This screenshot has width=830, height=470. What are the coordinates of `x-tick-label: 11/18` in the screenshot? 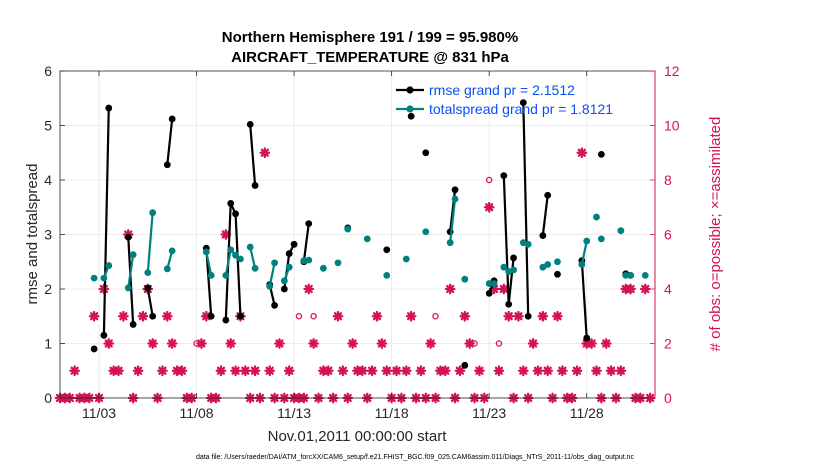 It's located at (392, 413).